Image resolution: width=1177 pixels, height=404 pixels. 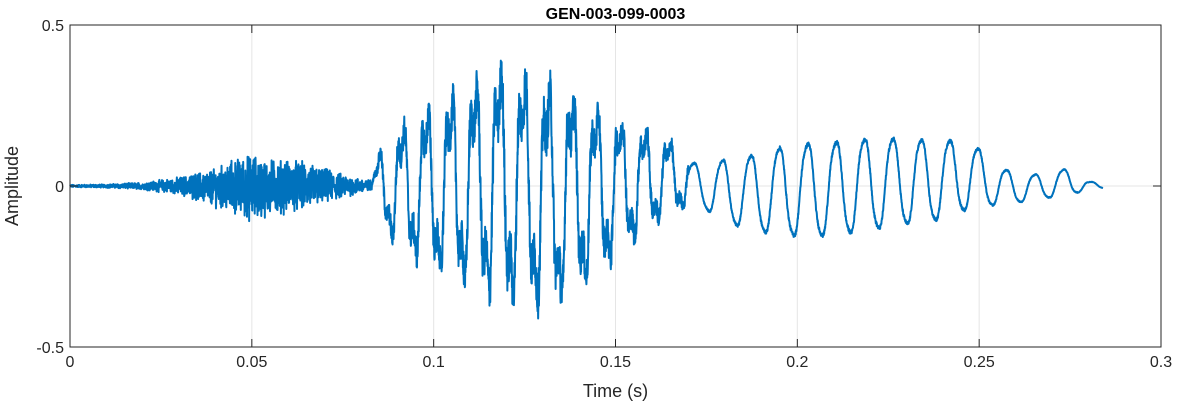 I want to click on x-tick-label: 0, so click(x=70, y=362).